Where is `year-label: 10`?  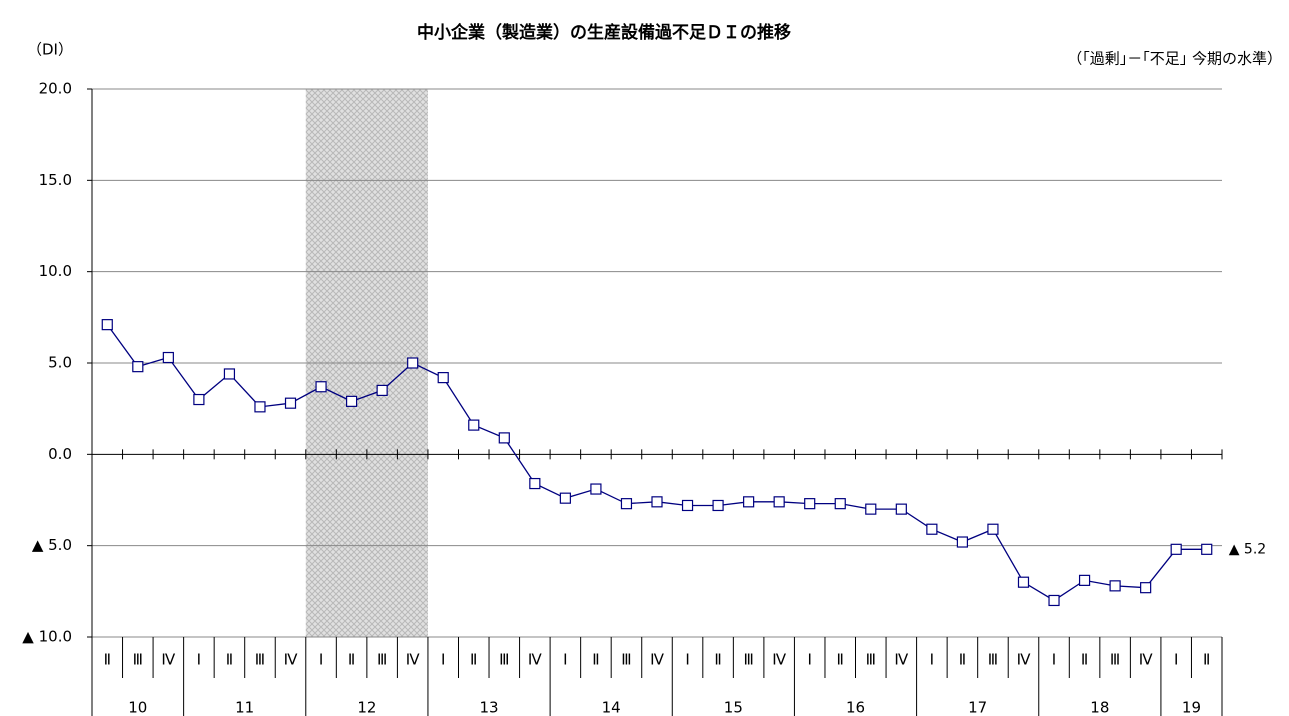
year-label: 10 is located at coordinates (137, 707).